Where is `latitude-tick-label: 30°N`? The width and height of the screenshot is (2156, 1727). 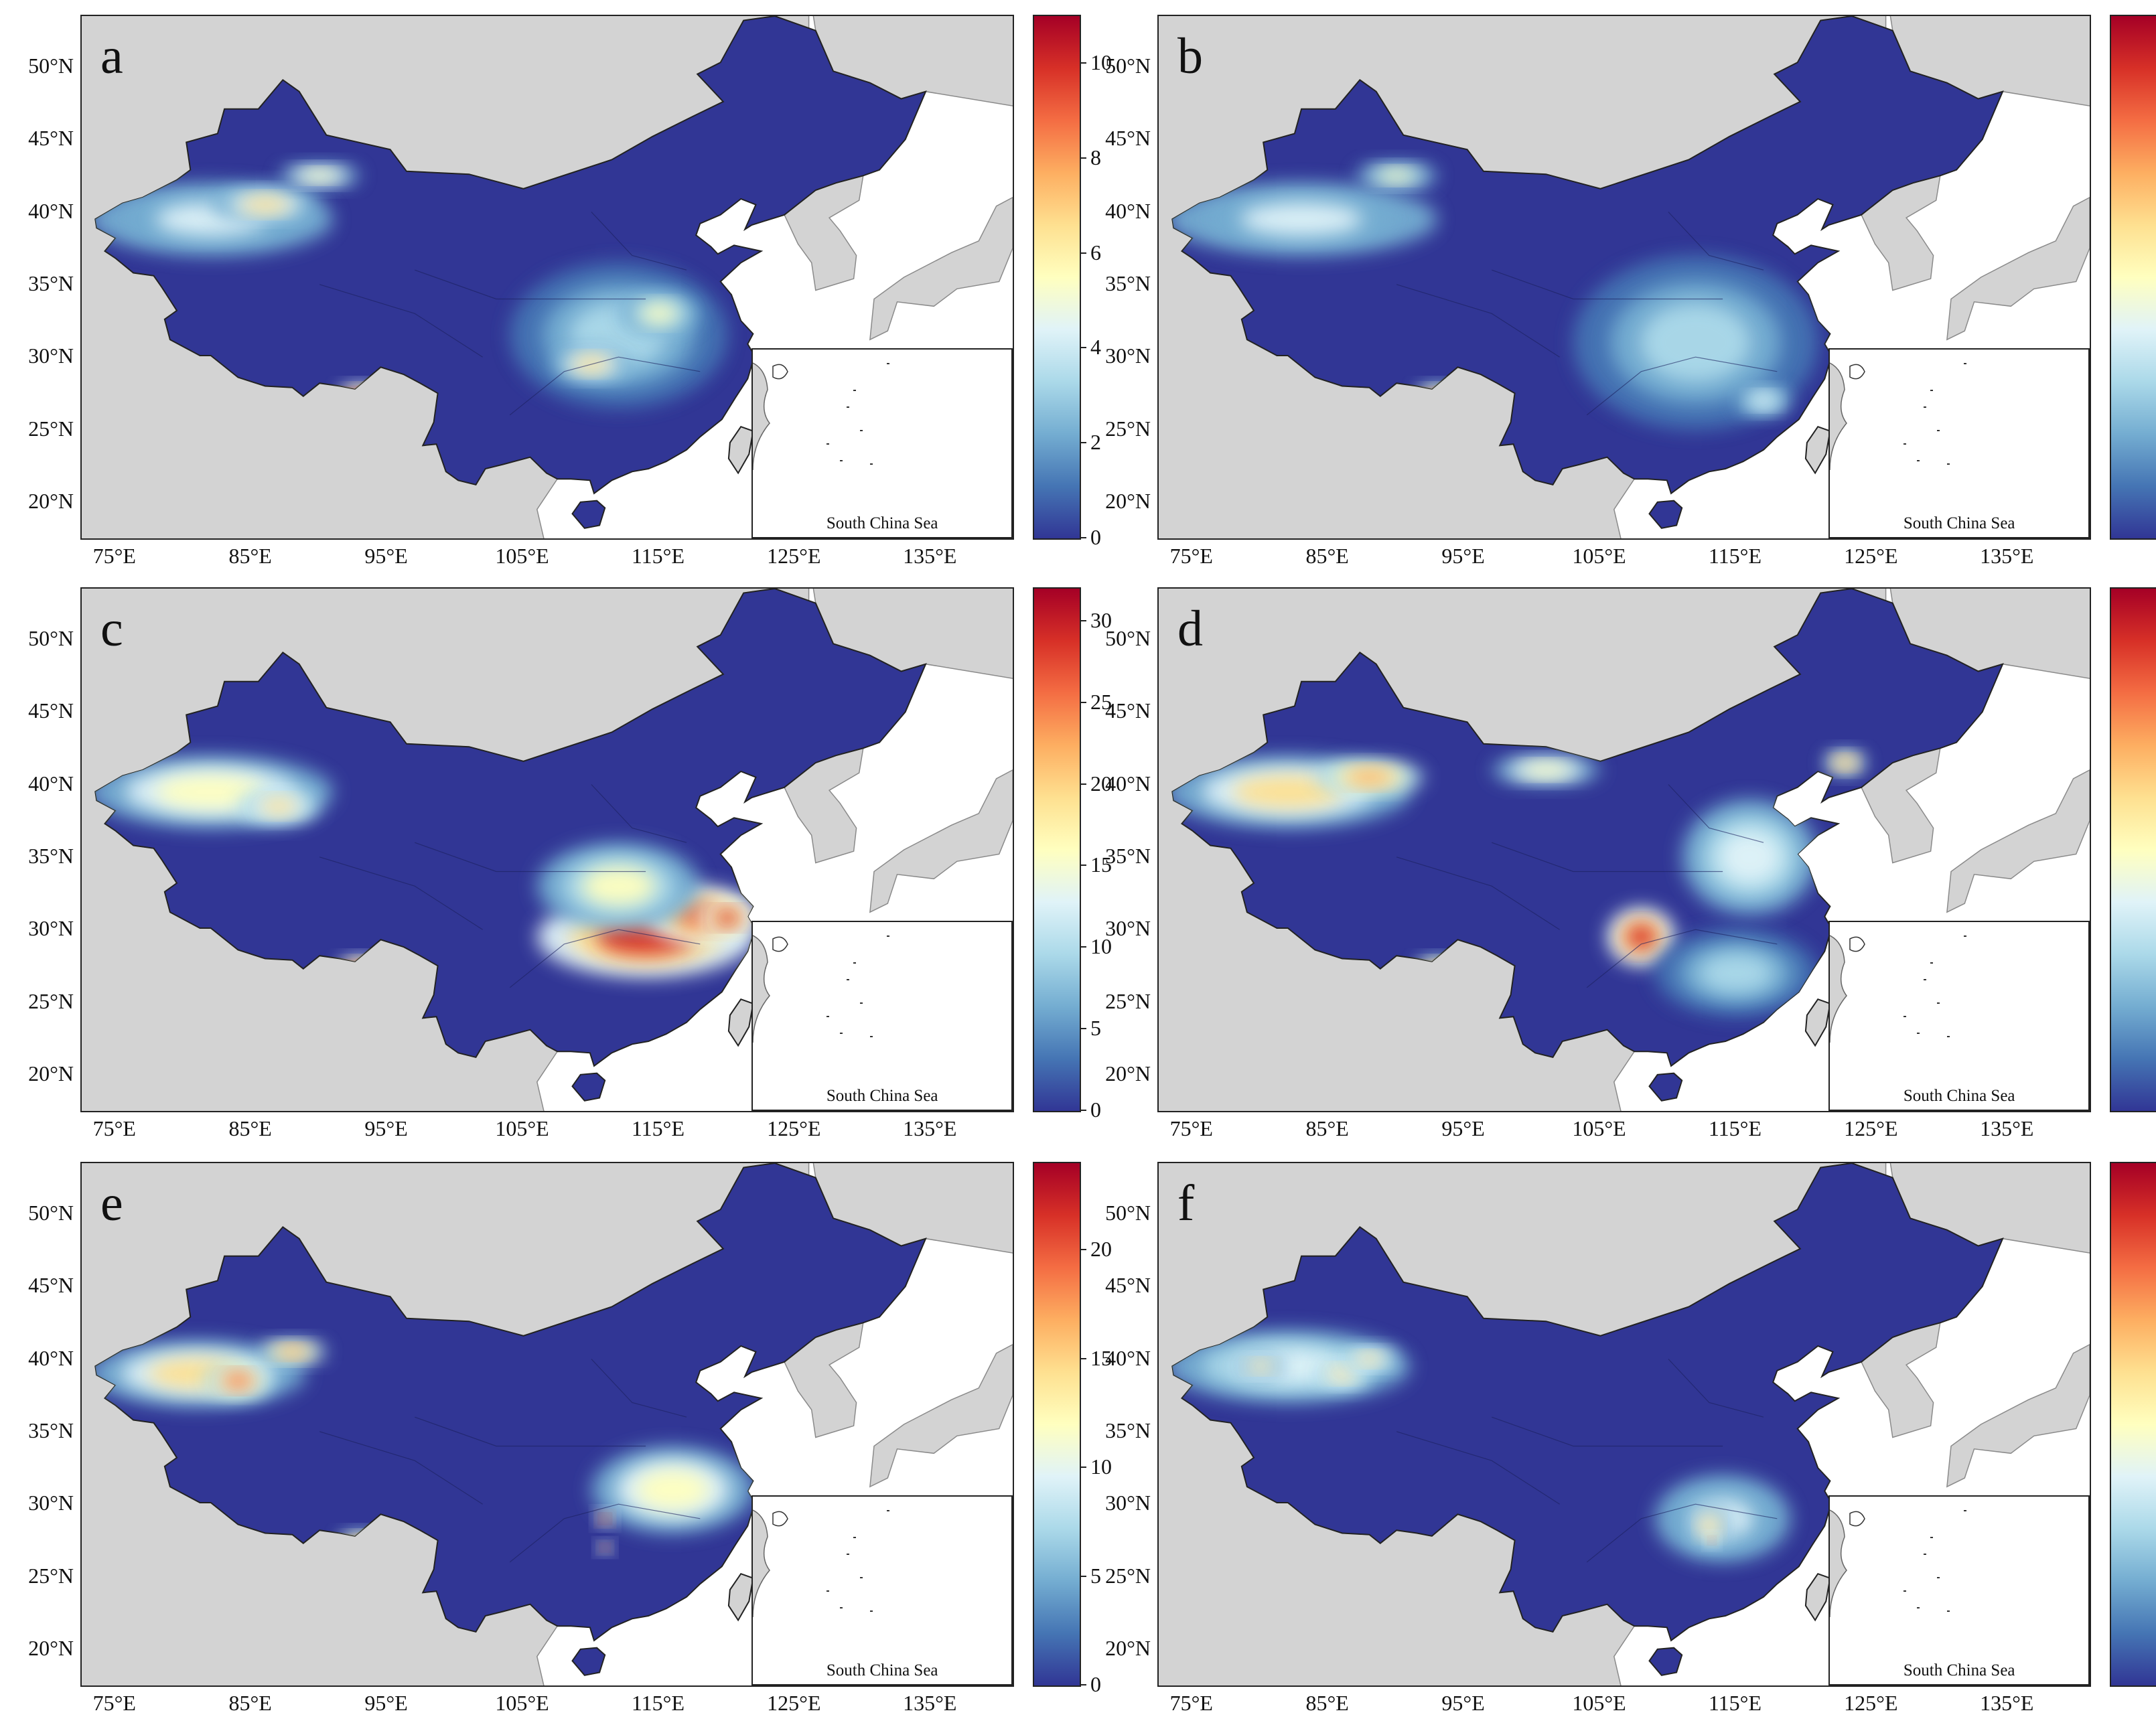 latitude-tick-label: 30°N is located at coordinates (51, 356).